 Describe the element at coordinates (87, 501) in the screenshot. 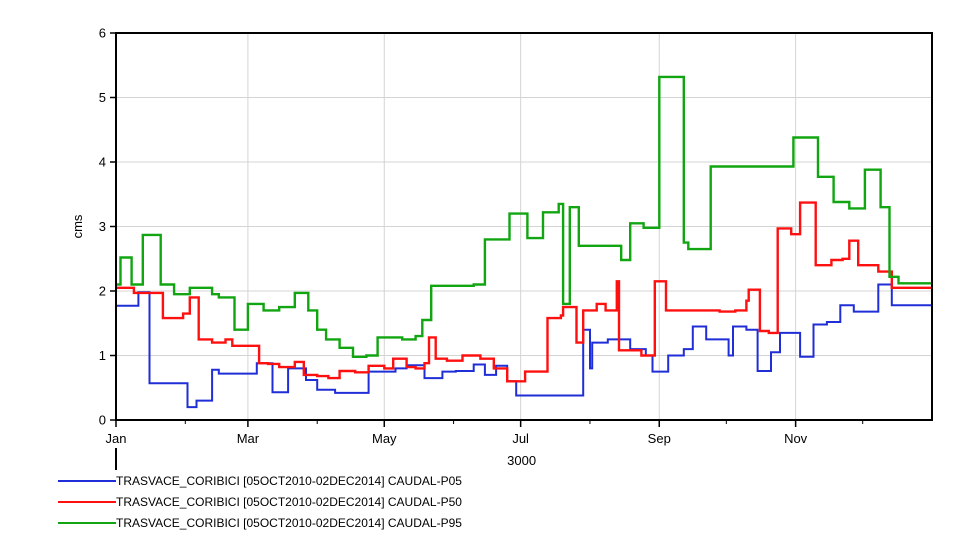

I see `legend-swatch-p50` at that location.